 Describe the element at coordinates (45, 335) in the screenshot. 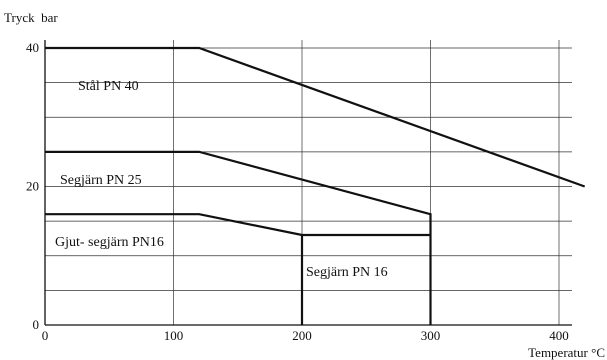

I see `x-tick-label: 0` at that location.